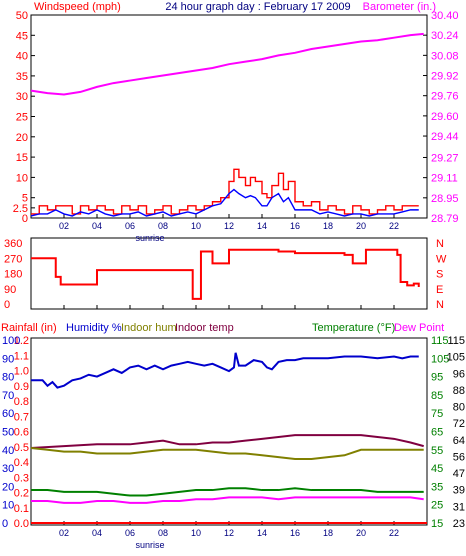 This screenshot has height=556, width=466. What do you see at coordinates (8, 487) in the screenshot?
I see `humidity-tick-label: 20` at bounding box center [8, 487].